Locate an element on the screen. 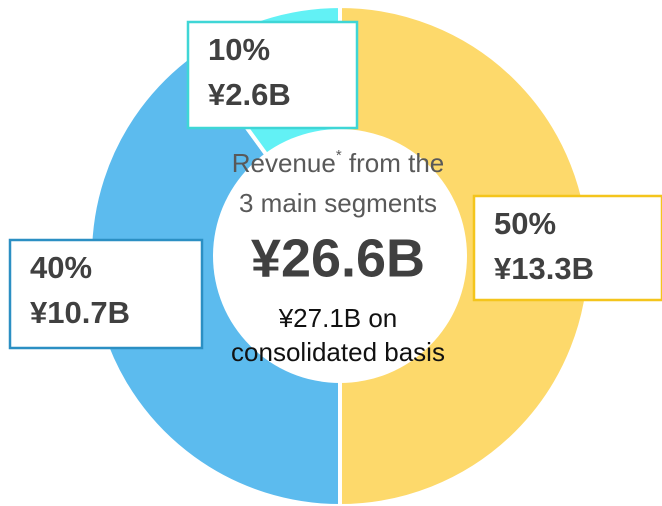  center-total: ¥26.6B is located at coordinates (338, 258).